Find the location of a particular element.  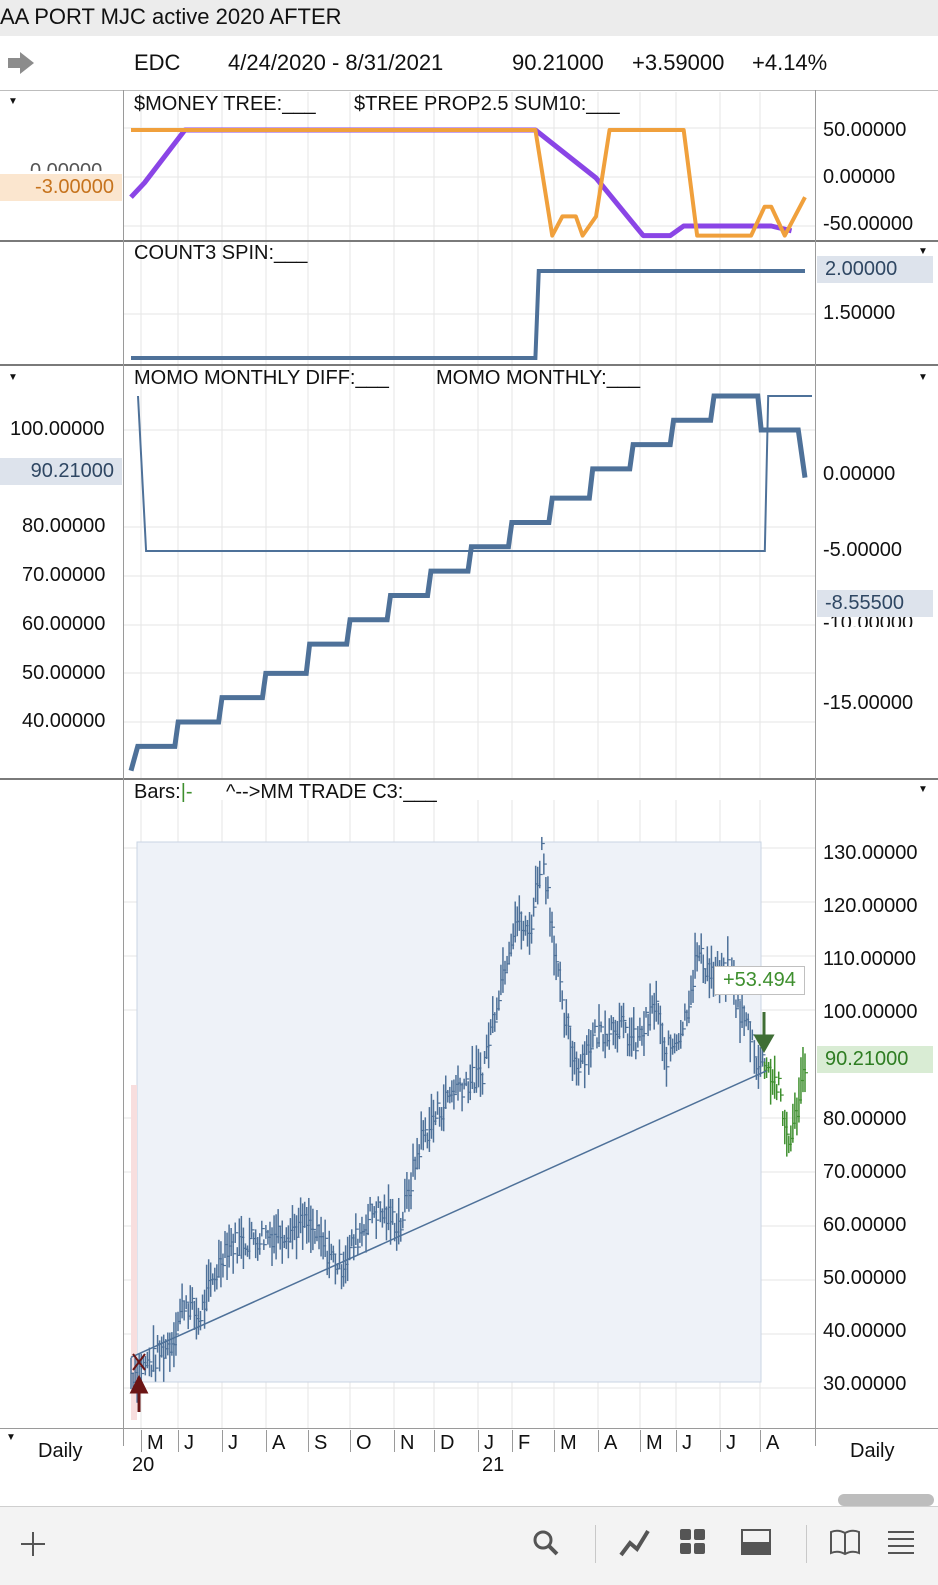

price-axis-tick: 100.00000 is located at coordinates (870, 1012).